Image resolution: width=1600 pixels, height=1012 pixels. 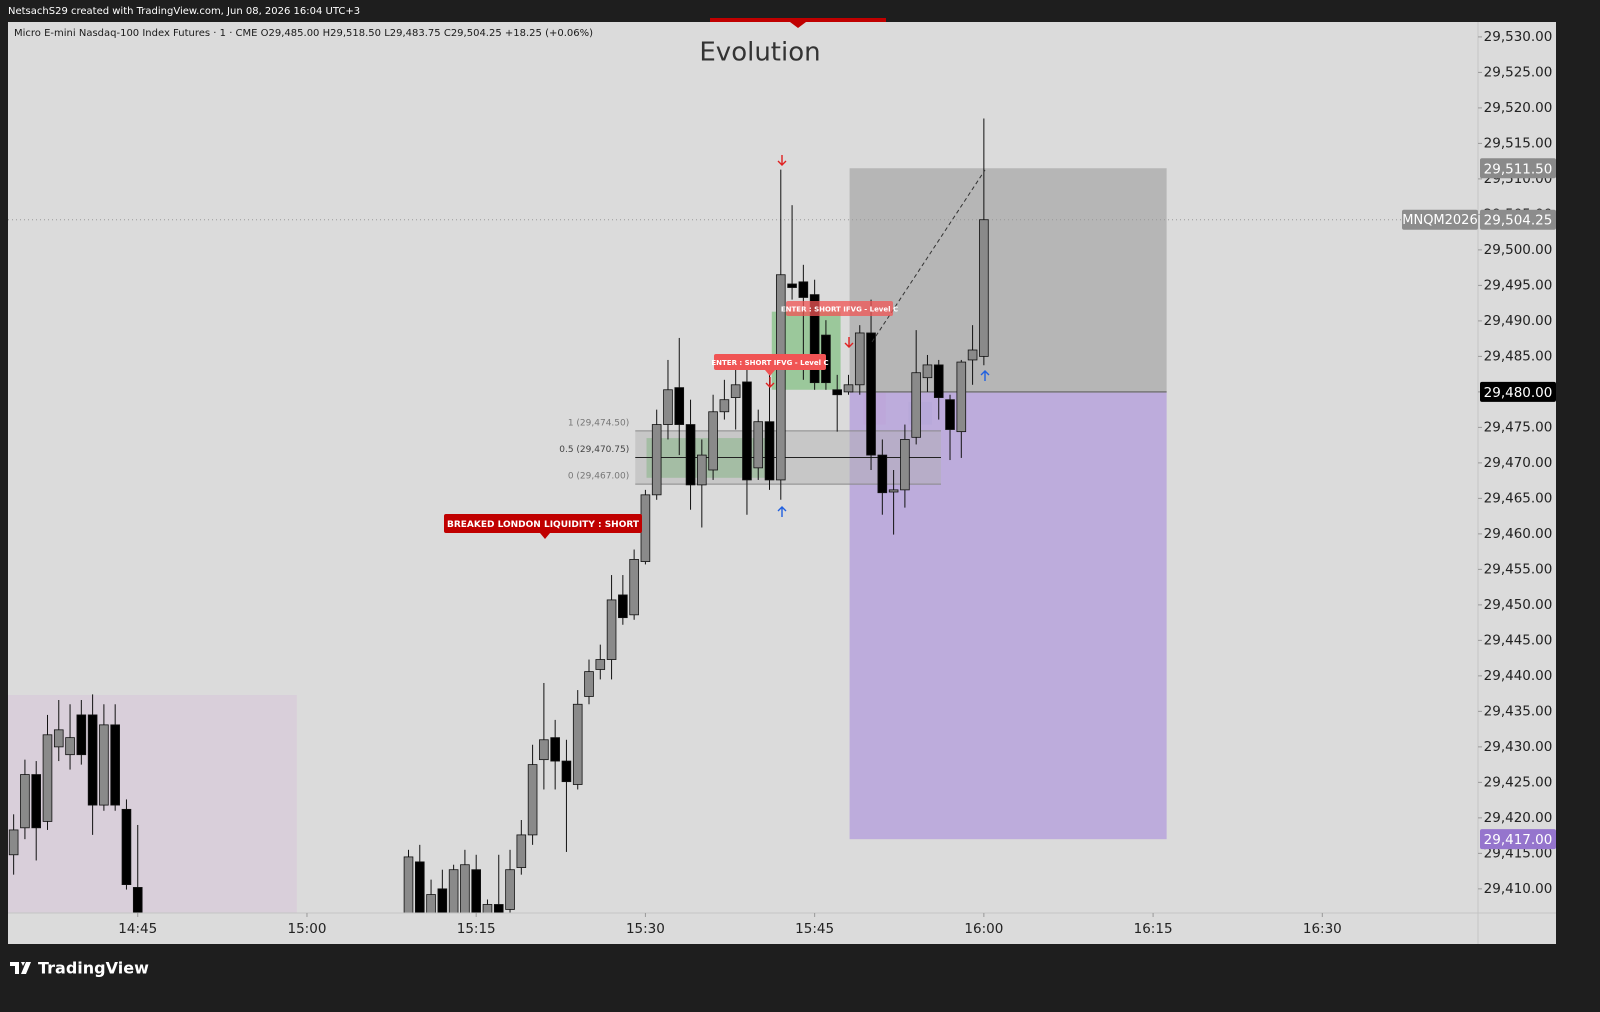 What do you see at coordinates (1518, 889) in the screenshot?
I see `y-tick-label: 29,410.00` at bounding box center [1518, 889].